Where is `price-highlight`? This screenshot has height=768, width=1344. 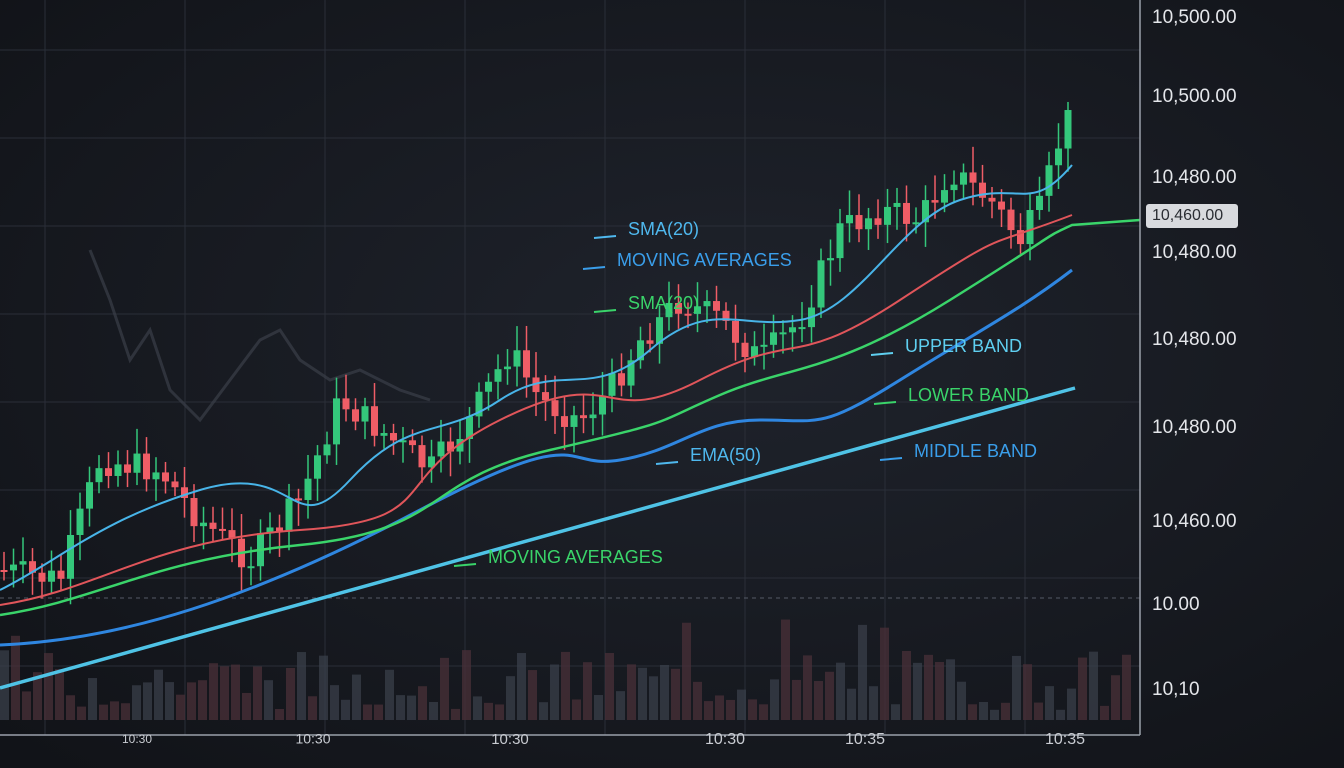 price-highlight is located at coordinates (1192, 216).